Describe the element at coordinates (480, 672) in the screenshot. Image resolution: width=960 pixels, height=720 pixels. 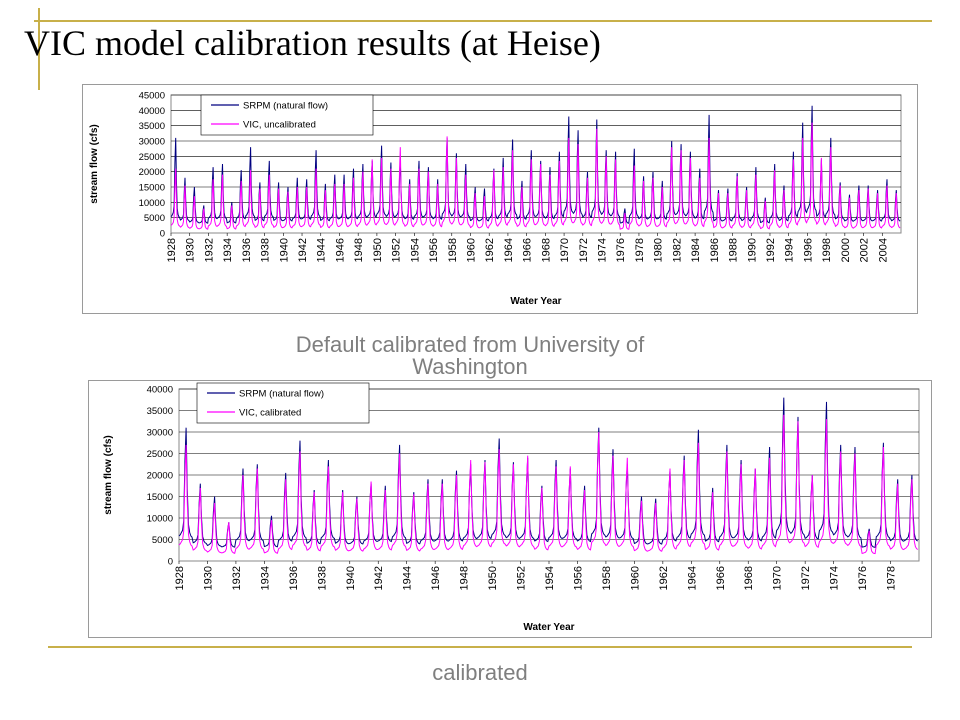
I see `caption-bottom: calibrated` at that location.